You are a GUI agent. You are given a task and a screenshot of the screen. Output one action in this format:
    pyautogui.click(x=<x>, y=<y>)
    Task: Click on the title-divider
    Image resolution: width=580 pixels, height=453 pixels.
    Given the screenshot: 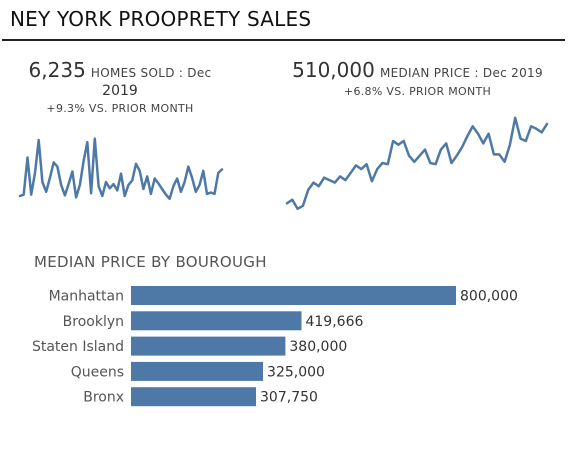 What is the action you would take?
    pyautogui.click(x=283, y=40)
    